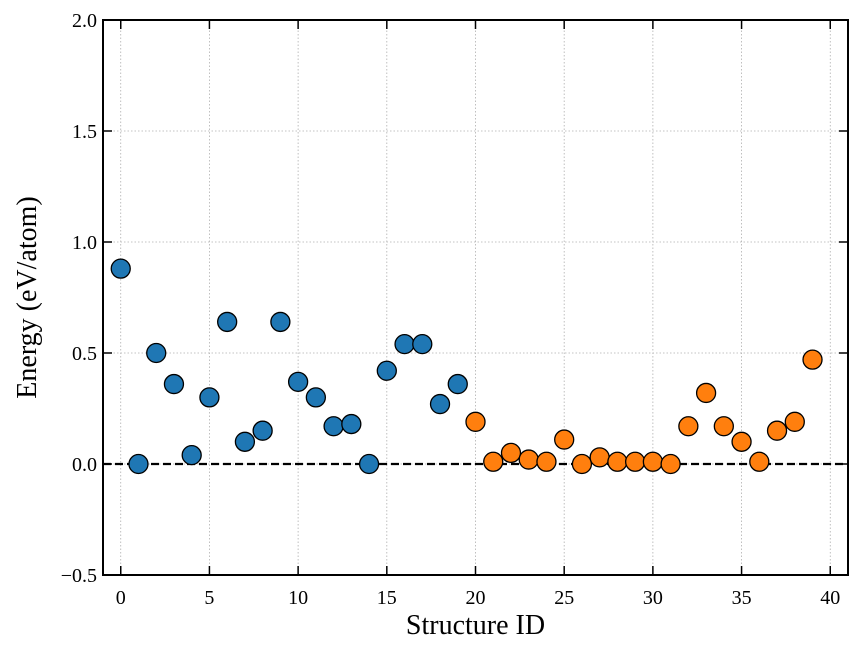 The width and height of the screenshot is (858, 653). Describe the element at coordinates (27, 297) in the screenshot. I see `y-axis-label: Energy (eV/atom)` at that location.